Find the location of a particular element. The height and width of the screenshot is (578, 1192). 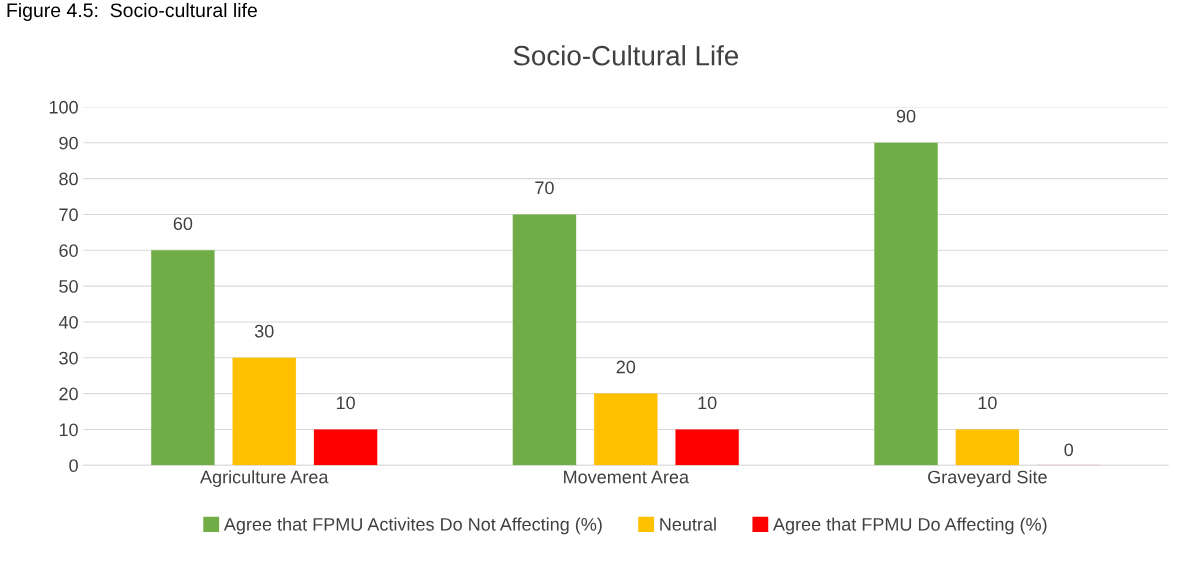

x-tick-label: Agriculture Area is located at coordinates (264, 478).